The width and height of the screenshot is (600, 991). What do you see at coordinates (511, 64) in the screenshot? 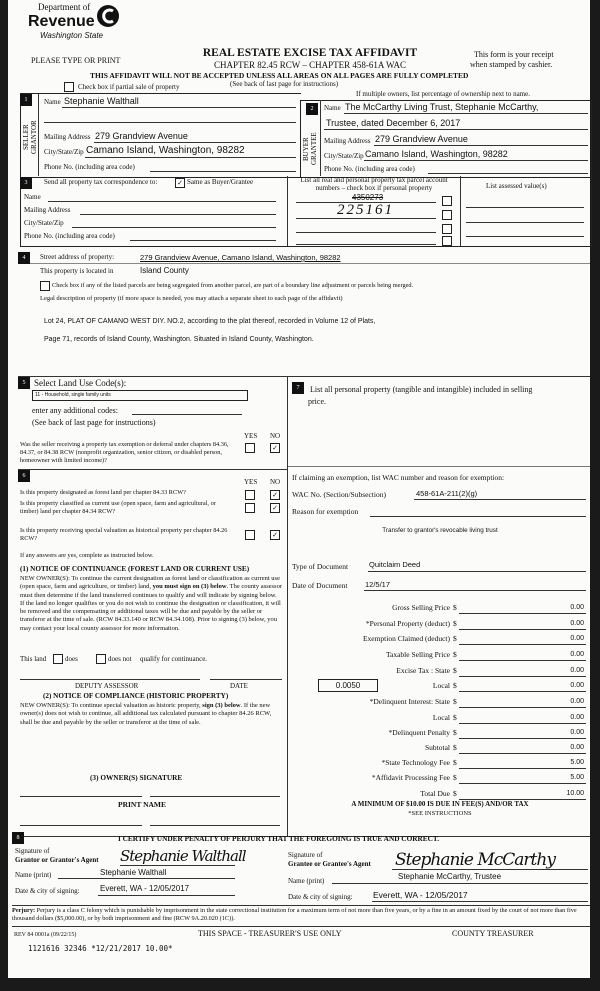
I see `receipt-note-2: when stamped by cashier.` at bounding box center [511, 64].